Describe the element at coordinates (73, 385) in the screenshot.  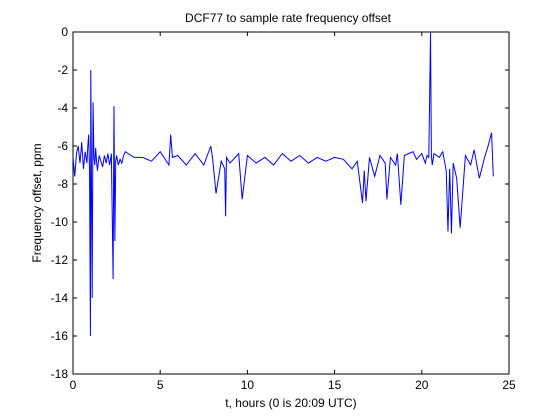
I see `x-tick-label: 0` at that location.